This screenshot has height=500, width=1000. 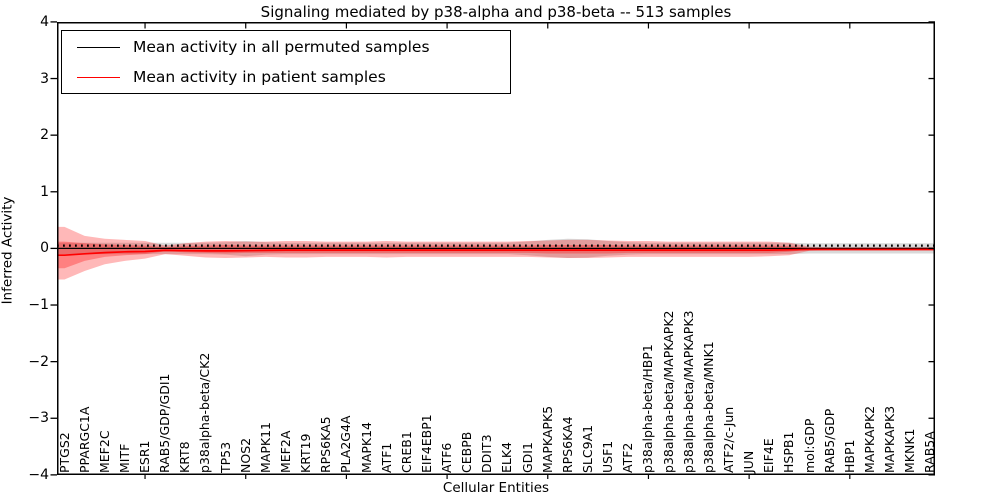 I want to click on x-tick-label: p38alpha-beta/MAPKAPK2, so click(x=668, y=392).